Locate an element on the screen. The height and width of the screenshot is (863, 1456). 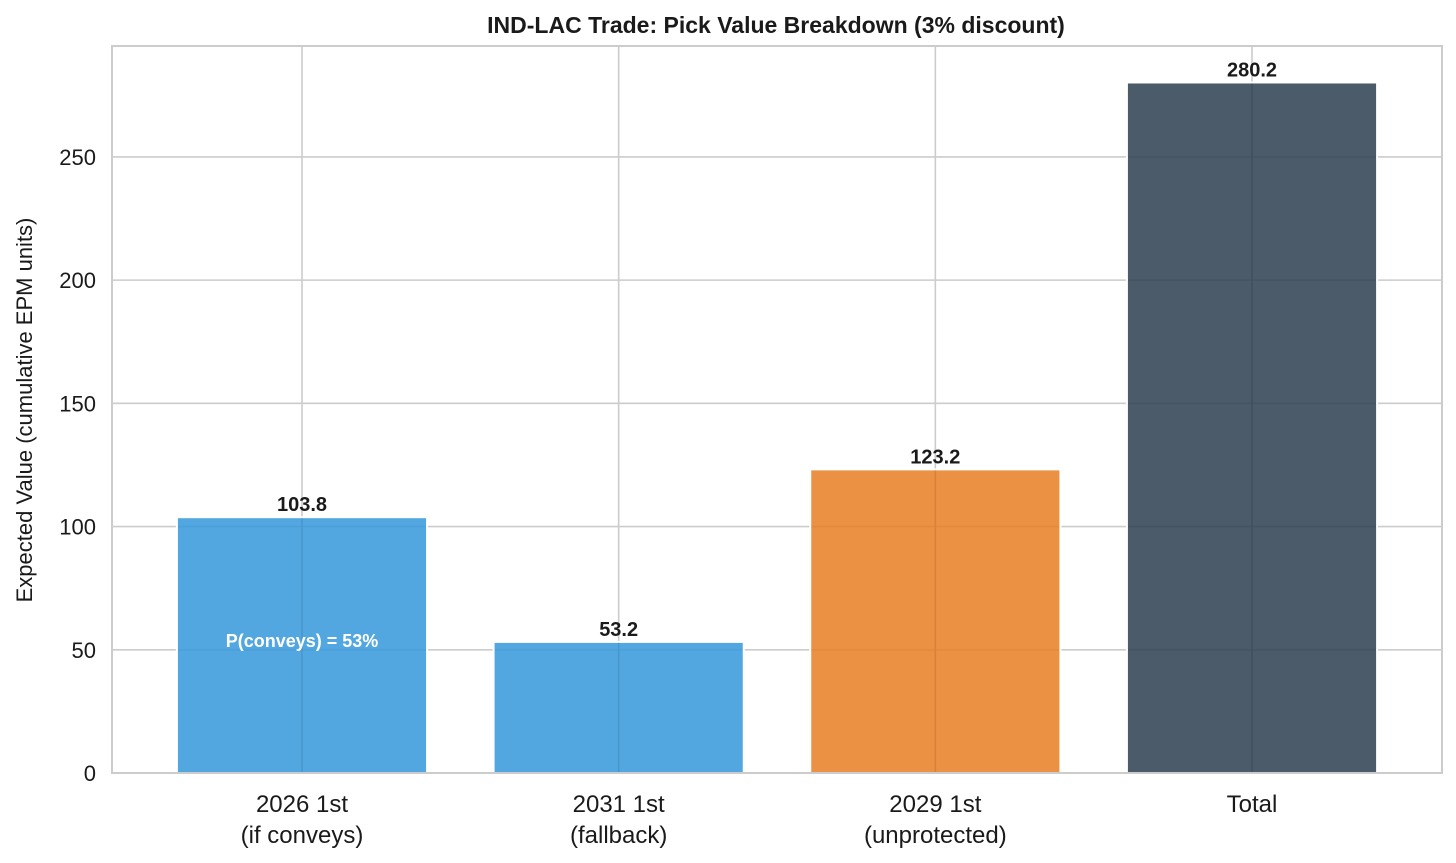
value-label: 280.2 is located at coordinates (1252, 70).